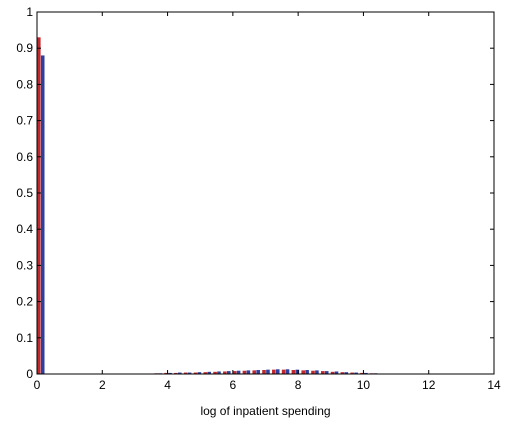 Image resolution: width=508 pixels, height=426 pixels. I want to click on x-tick-label: 12, so click(429, 385).